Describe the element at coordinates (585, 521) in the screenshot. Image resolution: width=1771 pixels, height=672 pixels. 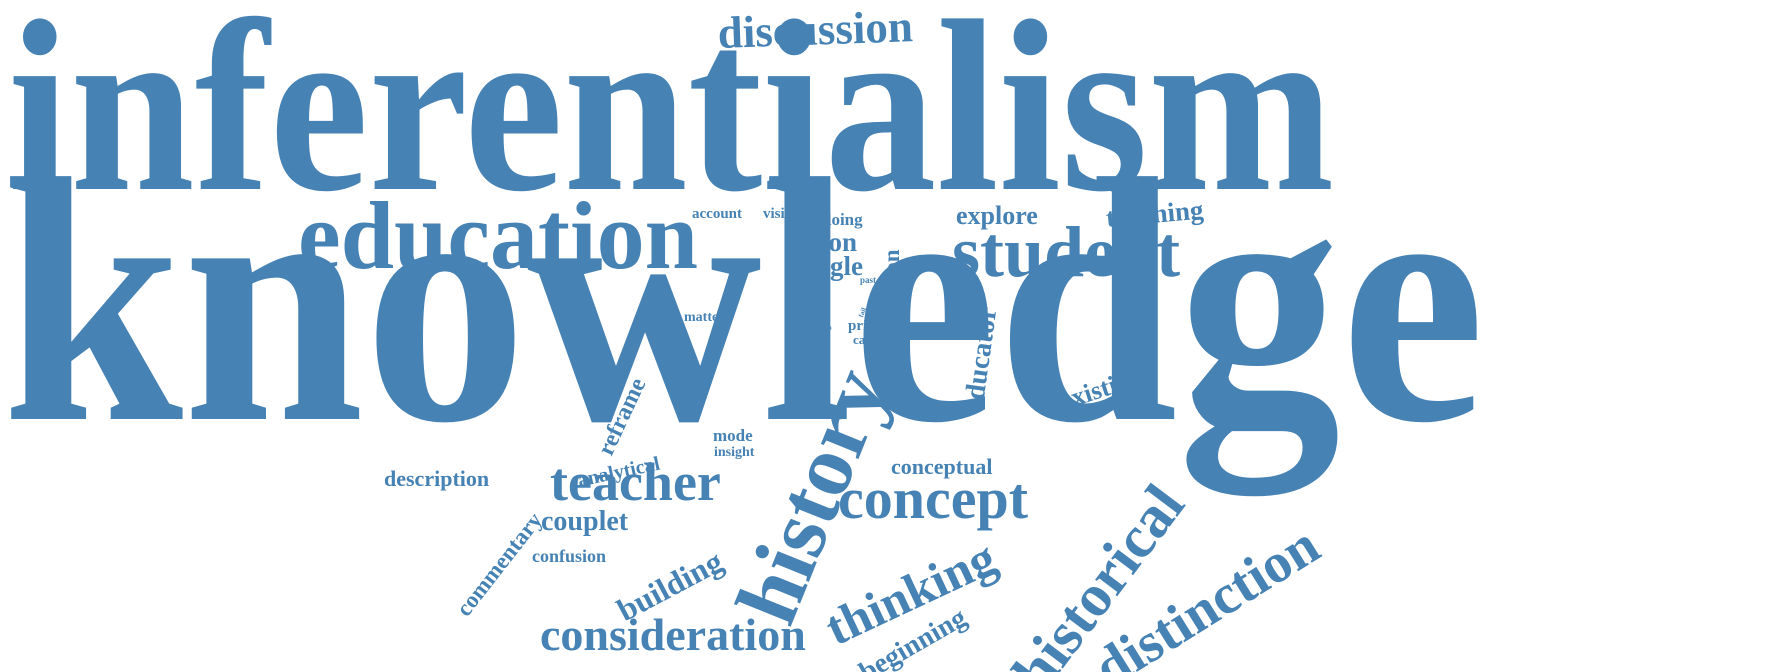
I see `word-couplet: couplet` at that location.